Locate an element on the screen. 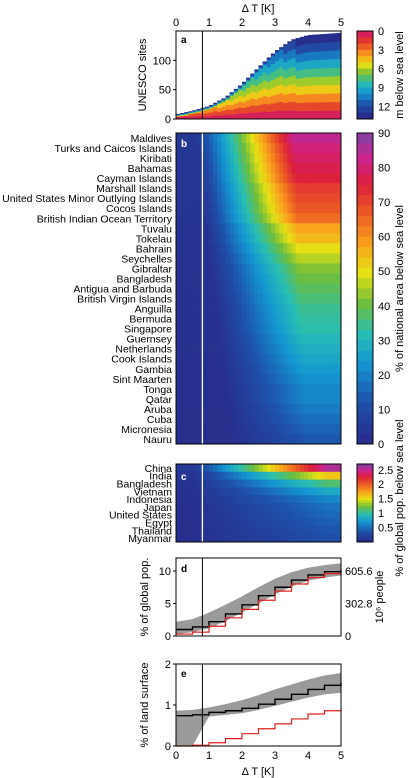 The height and width of the screenshot is (778, 411). panel-e-y-tick-label: 0 is located at coordinates (168, 747).